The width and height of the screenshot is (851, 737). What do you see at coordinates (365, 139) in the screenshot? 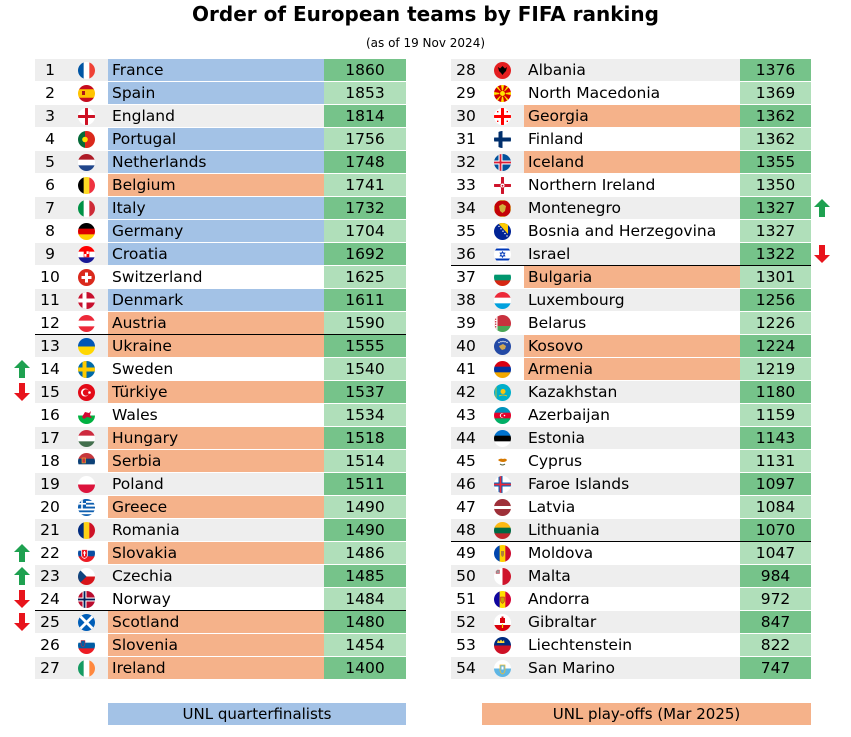
I see `points-cell: 1756` at bounding box center [365, 139].